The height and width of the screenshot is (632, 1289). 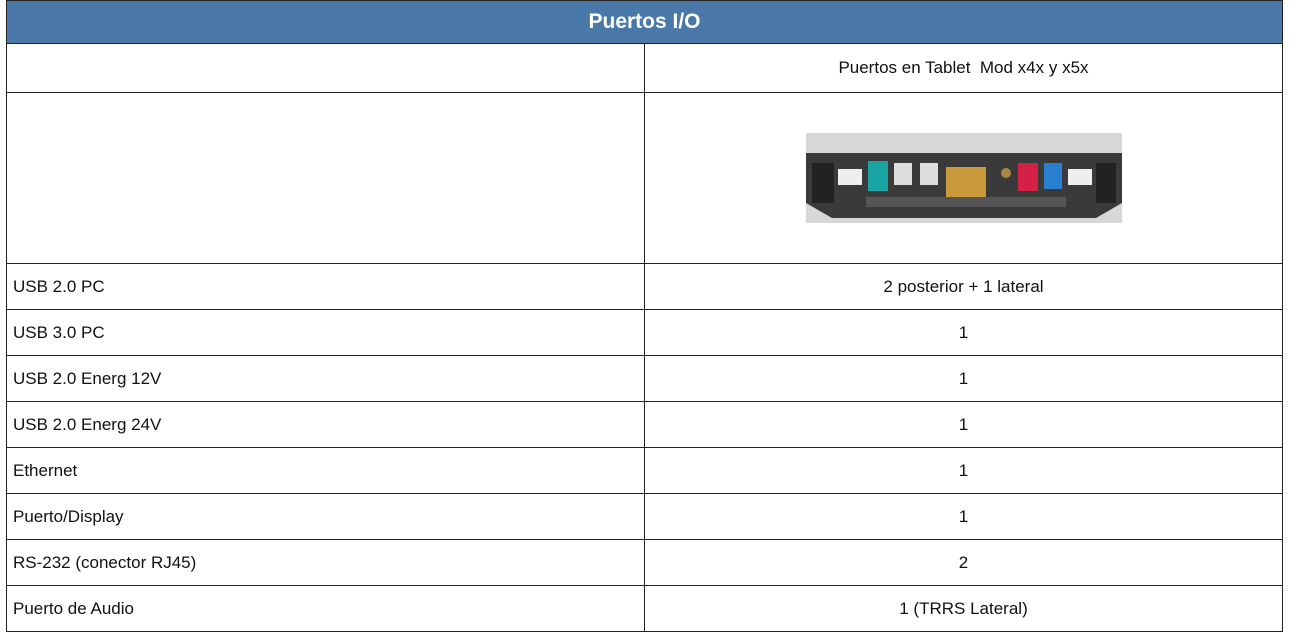 I want to click on port-name: Puerto de Audio, so click(x=325, y=608).